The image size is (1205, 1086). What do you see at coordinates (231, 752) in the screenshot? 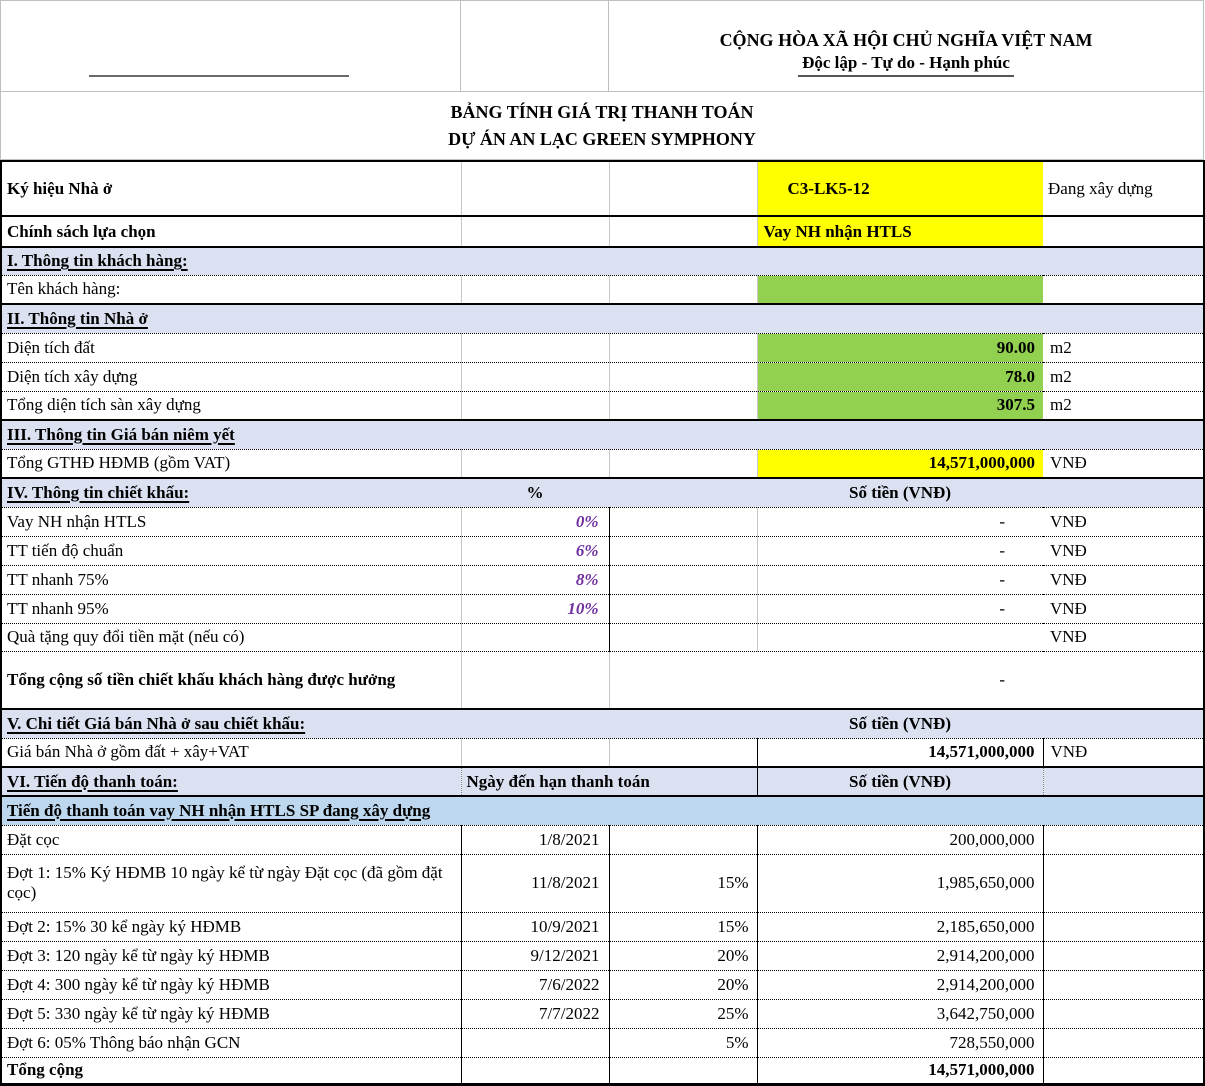
I see `net-price-label: Giá bán Nhà ở gồm đất + xây+VAT` at bounding box center [231, 752].